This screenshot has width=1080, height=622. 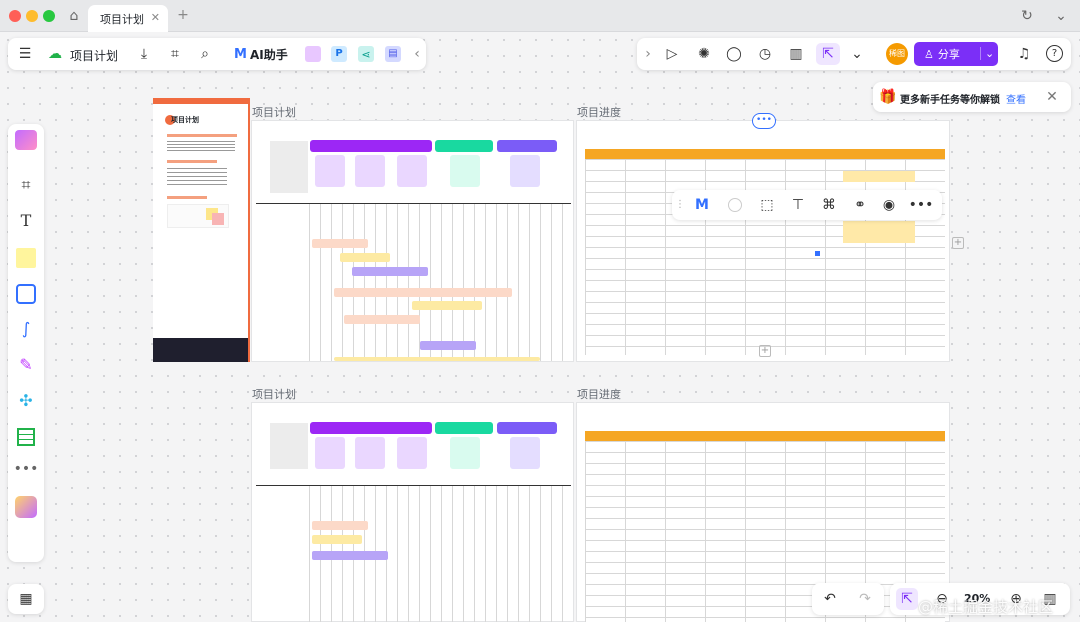 I want to click on visibility-icon: ◉, so click(x=889, y=205).